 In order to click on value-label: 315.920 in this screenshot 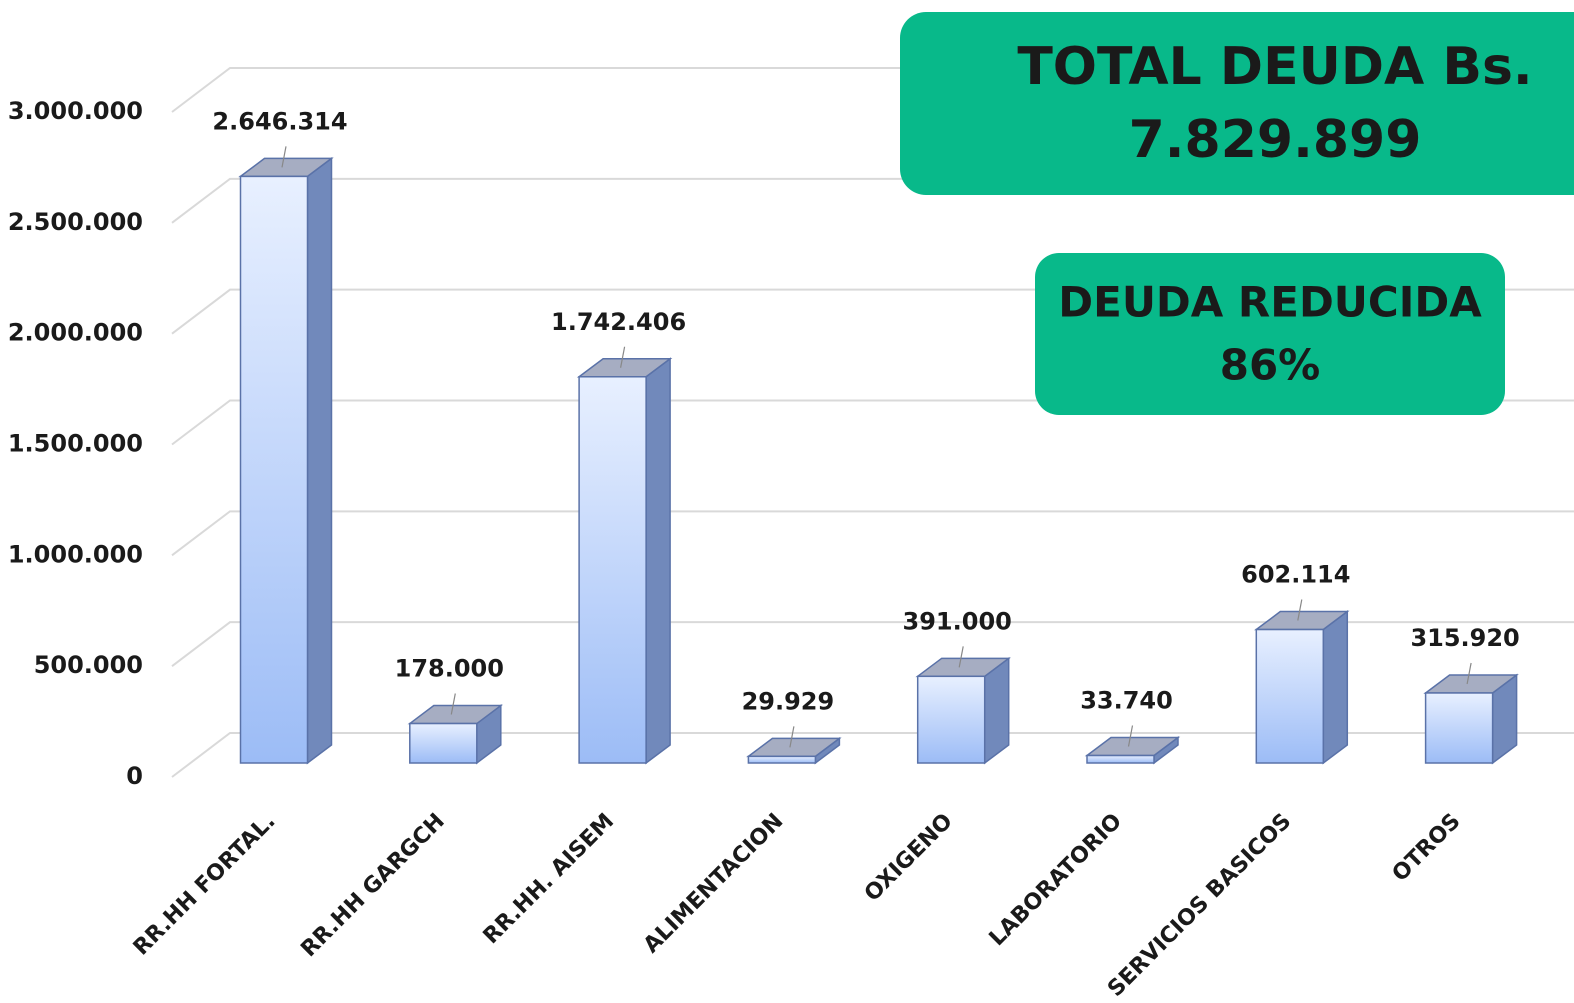, I will do `click(1464, 638)`.